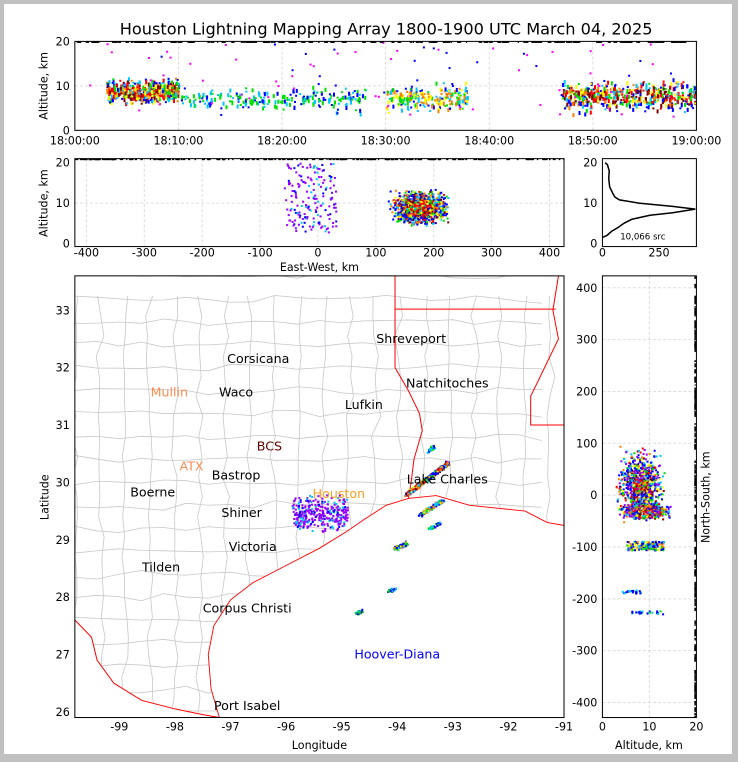 This screenshot has height=762, width=738. I want to click on tick-label: 18:30:00, so click(386, 140).